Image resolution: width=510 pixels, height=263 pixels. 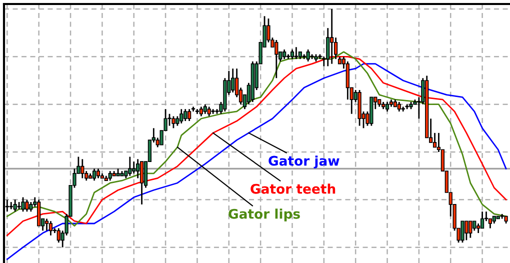 What do you see at coordinates (264, 215) in the screenshot?
I see `text: Gator lips` at bounding box center [264, 215].